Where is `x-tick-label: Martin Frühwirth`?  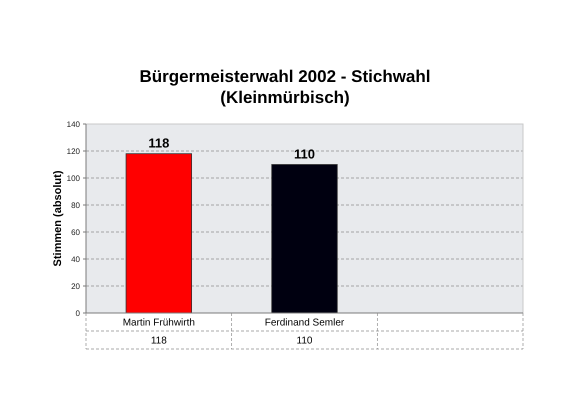
x-tick-label: Martin Frühwirth is located at coordinates (158, 323).